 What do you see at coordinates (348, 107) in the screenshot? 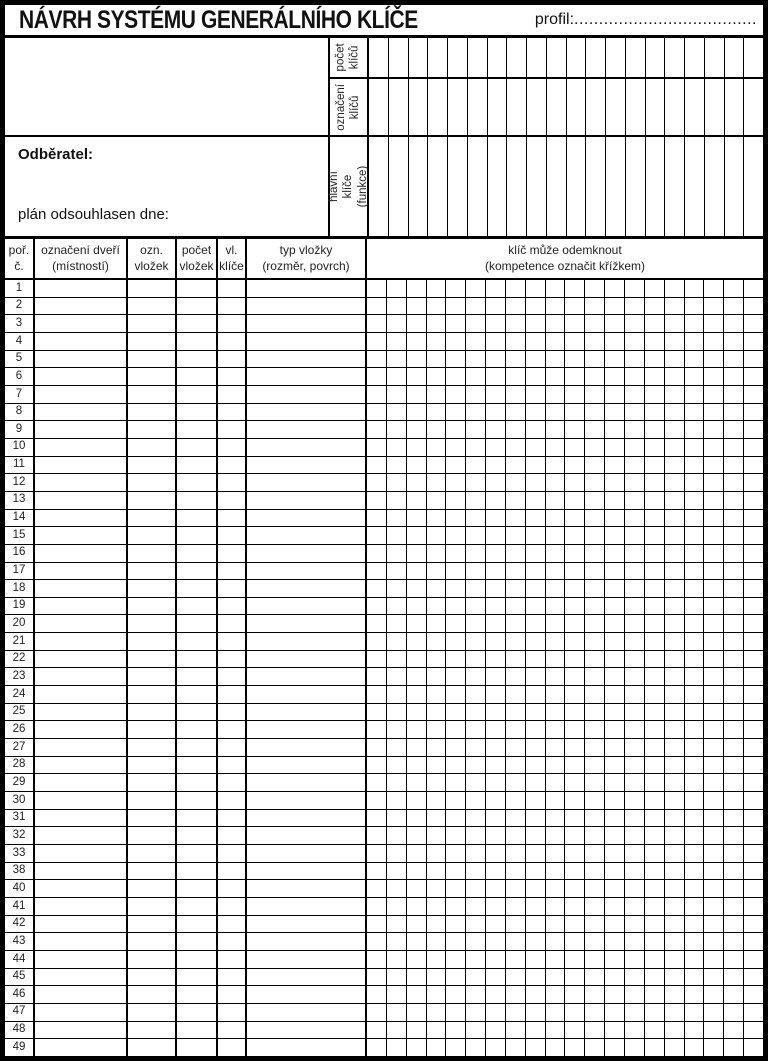
I see `key-designation-label: označení klíčů` at bounding box center [348, 107].